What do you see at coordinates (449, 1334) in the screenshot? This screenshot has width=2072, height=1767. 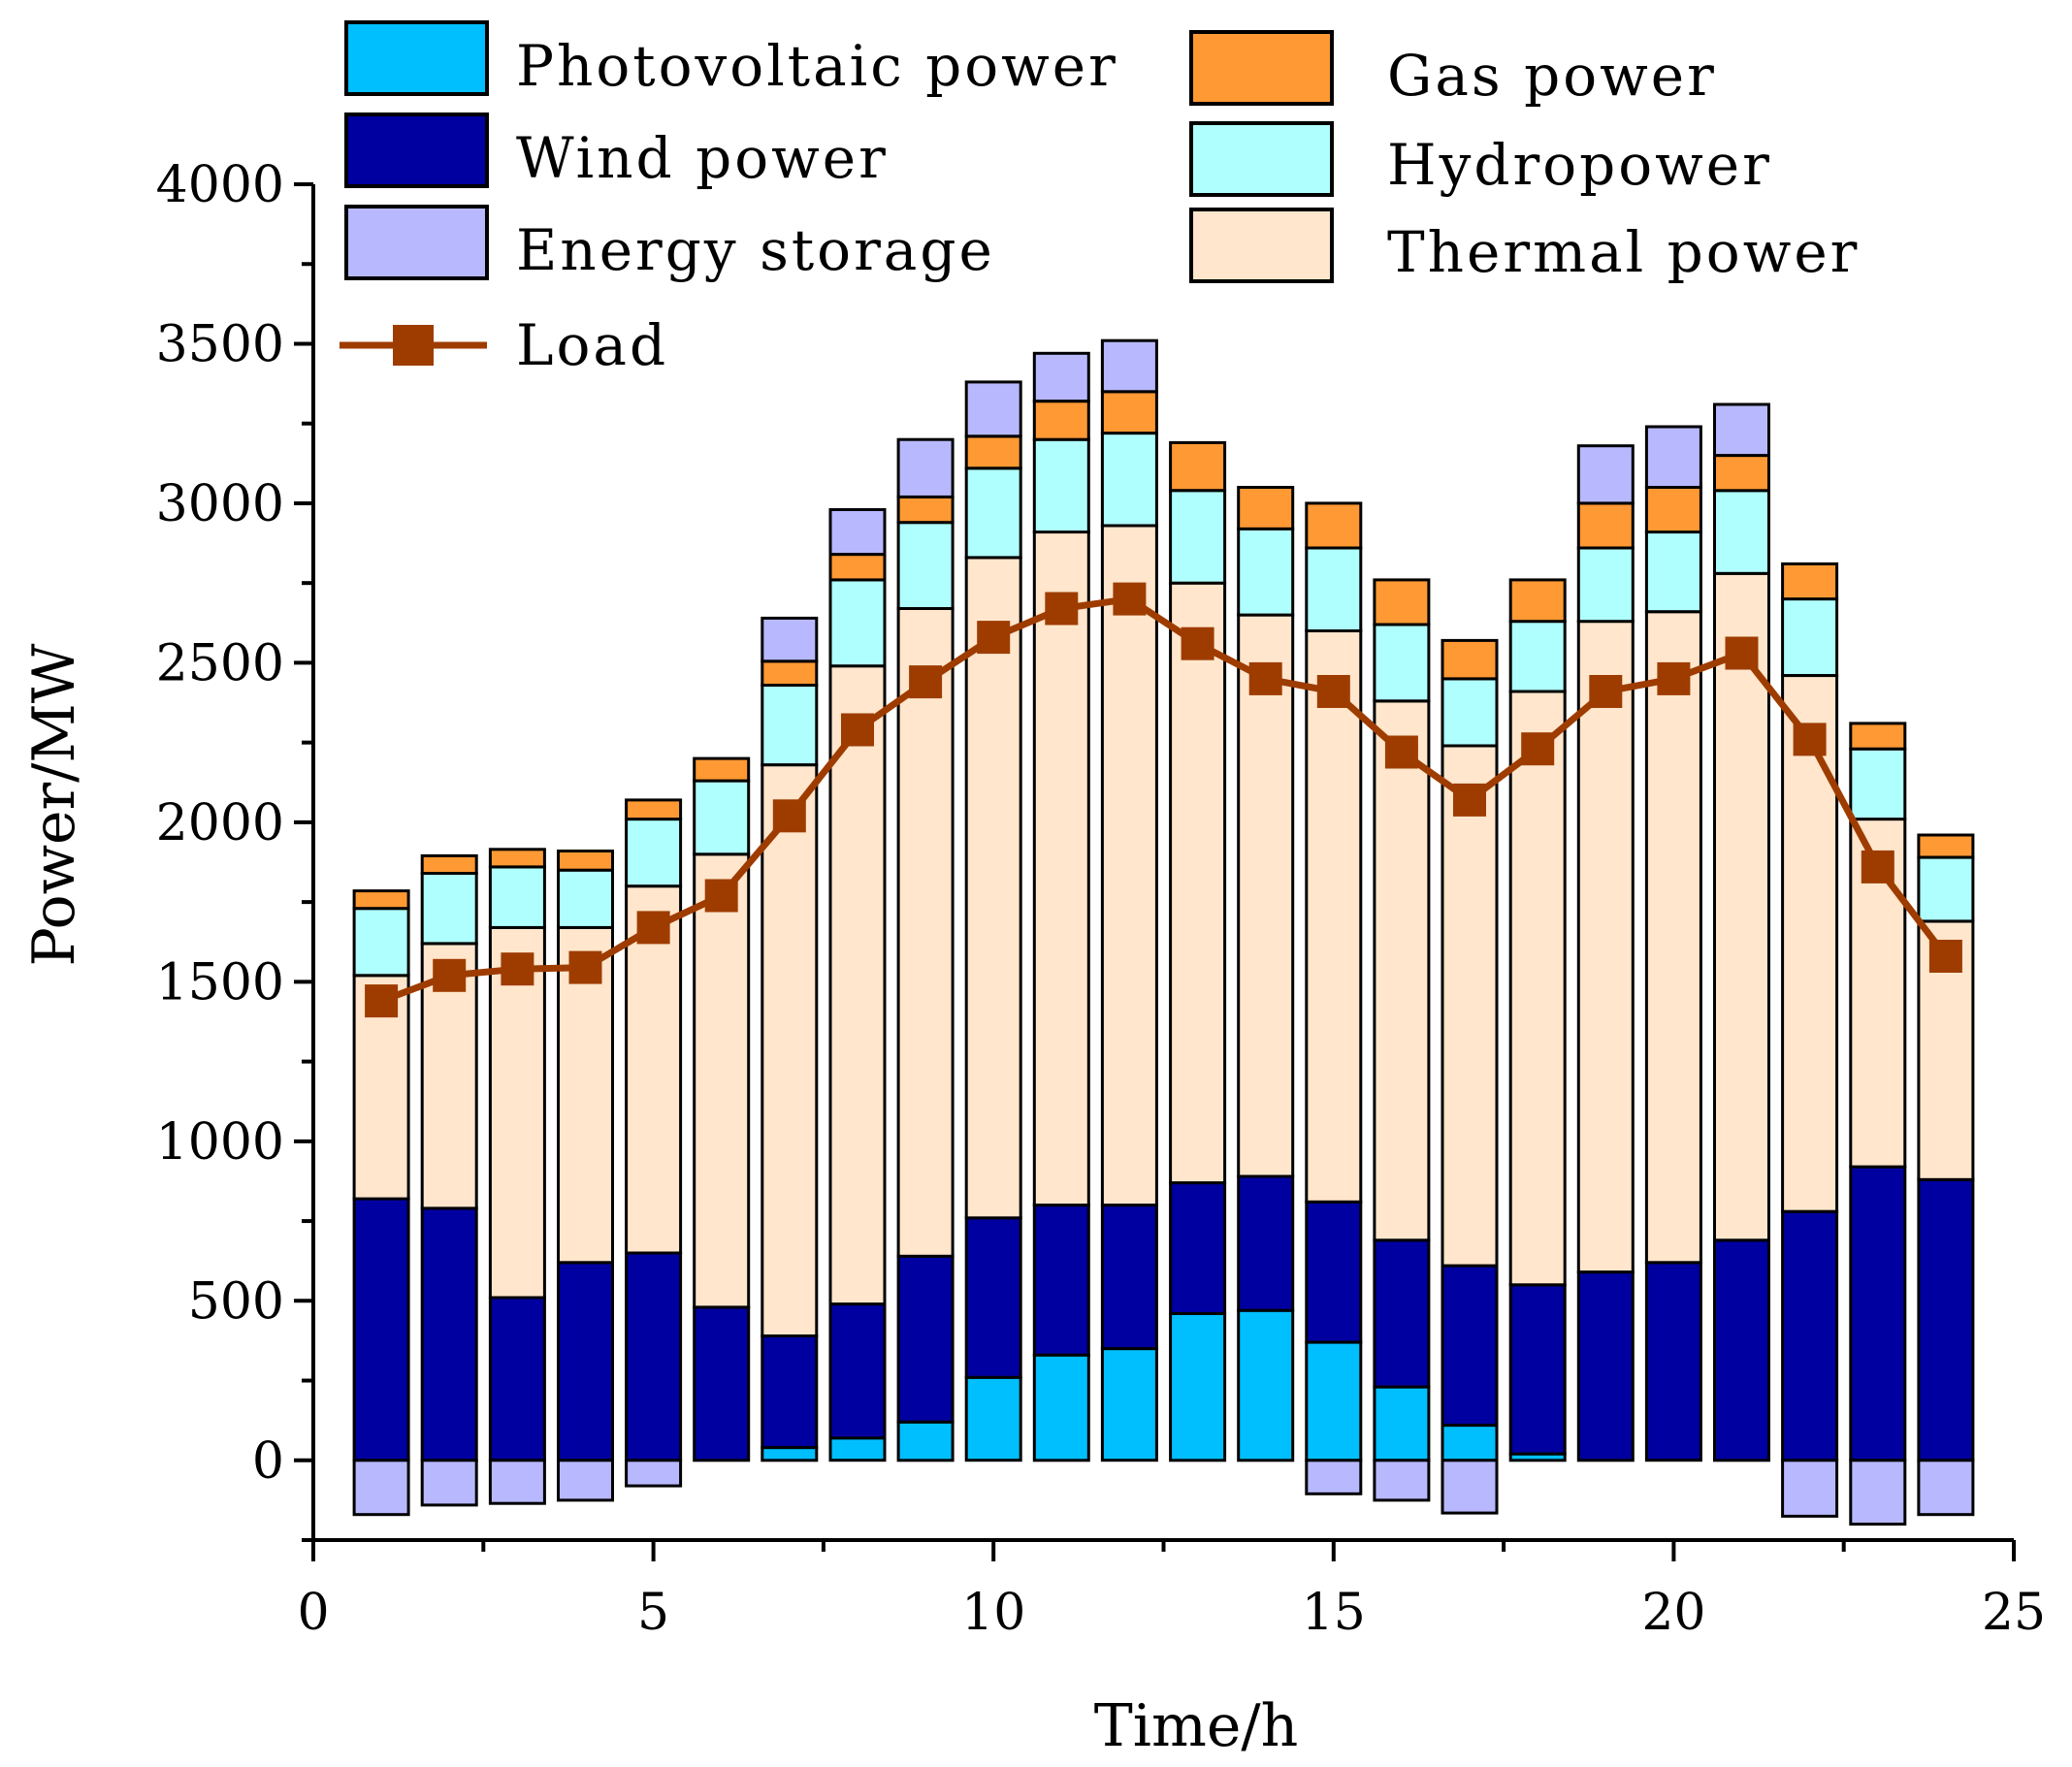 I see `bar-wind-t2` at bounding box center [449, 1334].